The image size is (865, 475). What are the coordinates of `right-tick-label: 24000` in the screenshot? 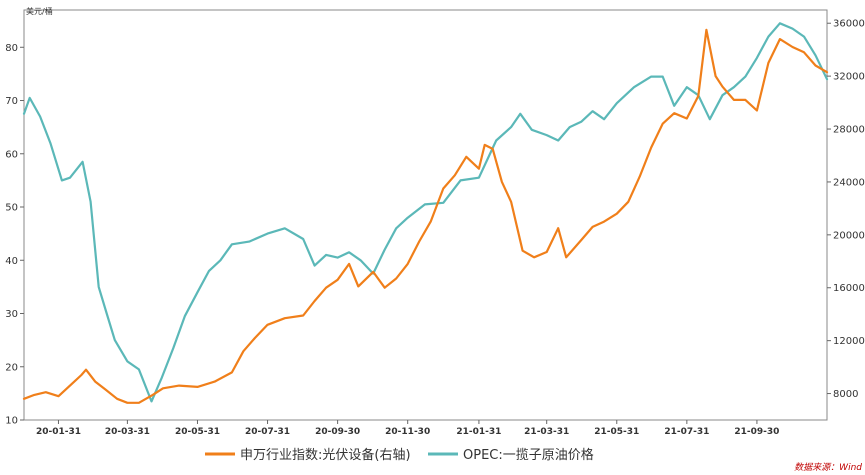 It's located at (849, 182).